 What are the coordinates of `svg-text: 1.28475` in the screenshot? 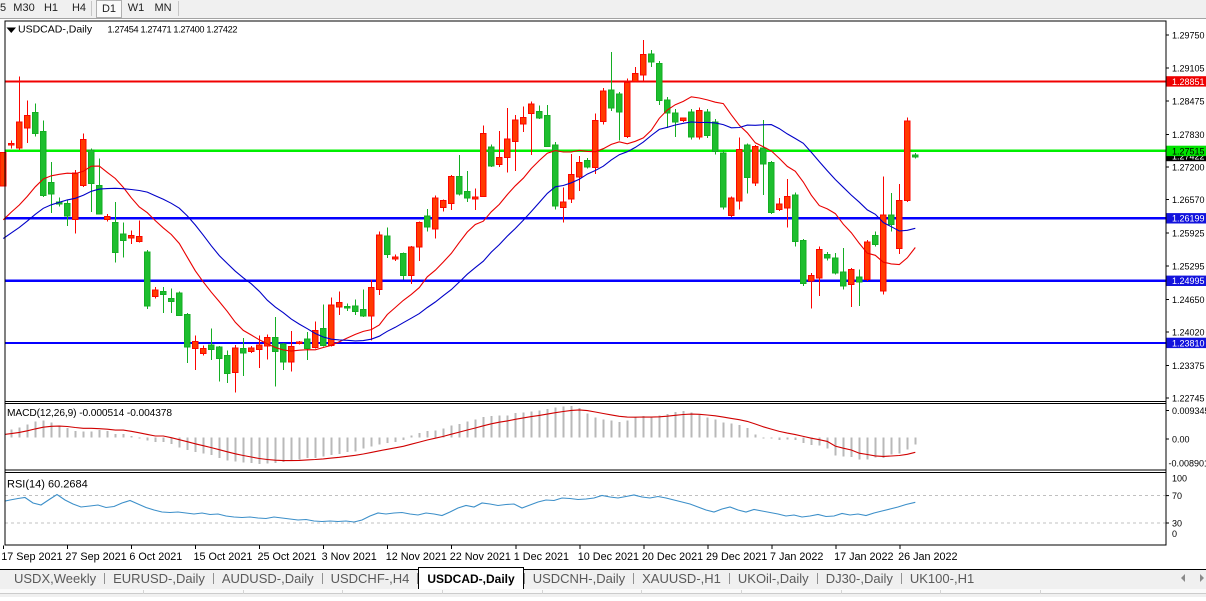 It's located at (1188, 101).